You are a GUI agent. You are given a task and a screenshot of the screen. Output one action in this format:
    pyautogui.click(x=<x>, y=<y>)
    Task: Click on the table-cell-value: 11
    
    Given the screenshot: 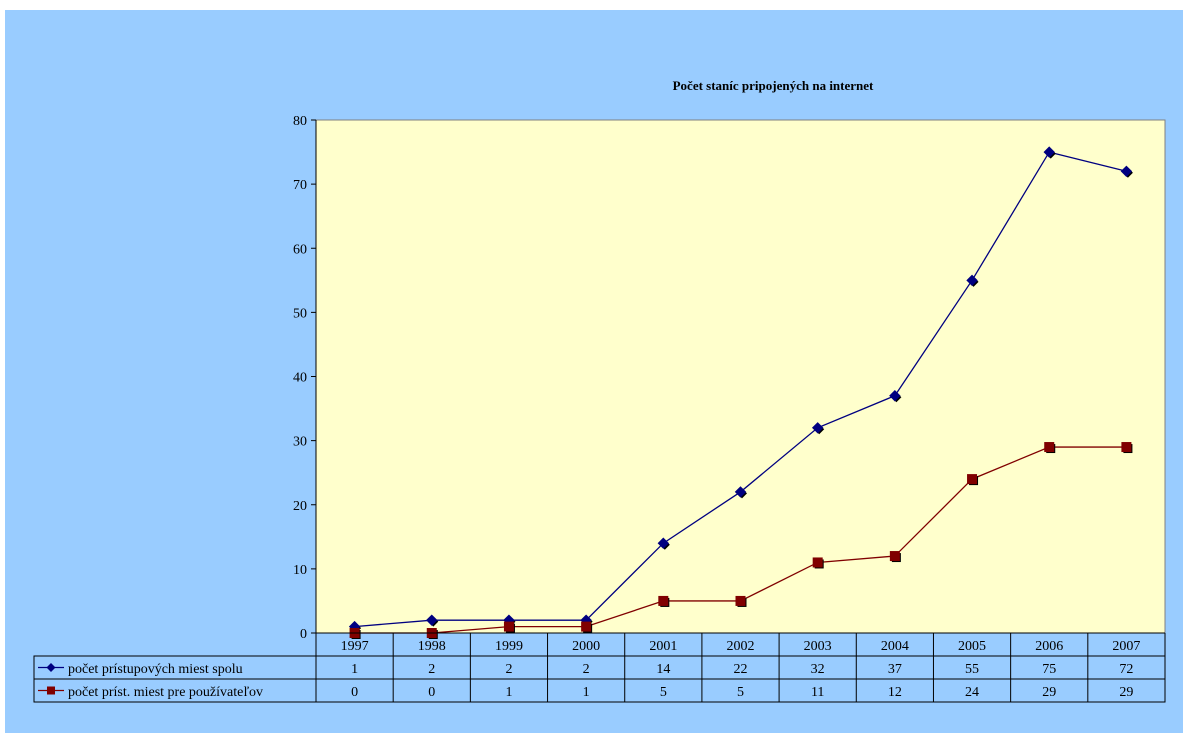 What is the action you would take?
    pyautogui.click(x=817, y=692)
    